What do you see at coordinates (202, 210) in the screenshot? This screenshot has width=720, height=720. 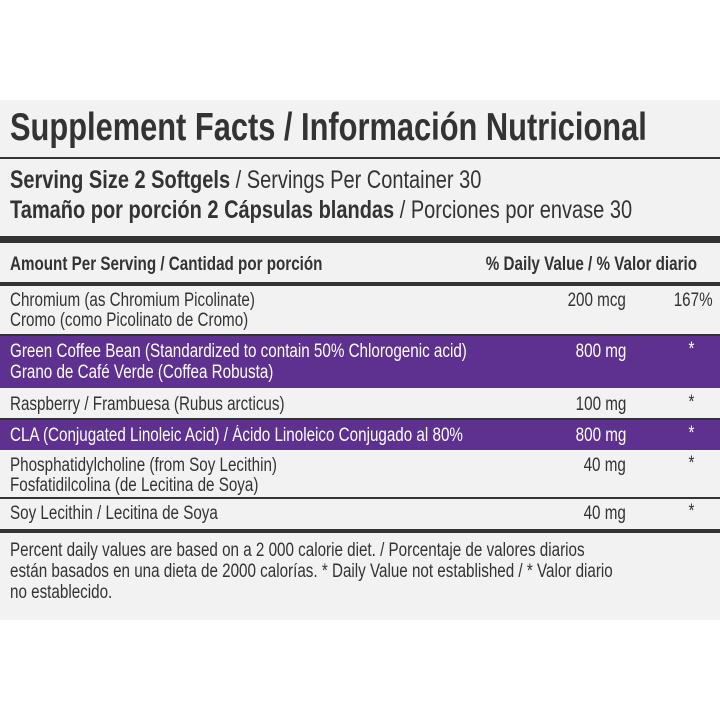 I see `serving-size-es: Tamaño por porción 2 Cápsulas blandas` at bounding box center [202, 210].